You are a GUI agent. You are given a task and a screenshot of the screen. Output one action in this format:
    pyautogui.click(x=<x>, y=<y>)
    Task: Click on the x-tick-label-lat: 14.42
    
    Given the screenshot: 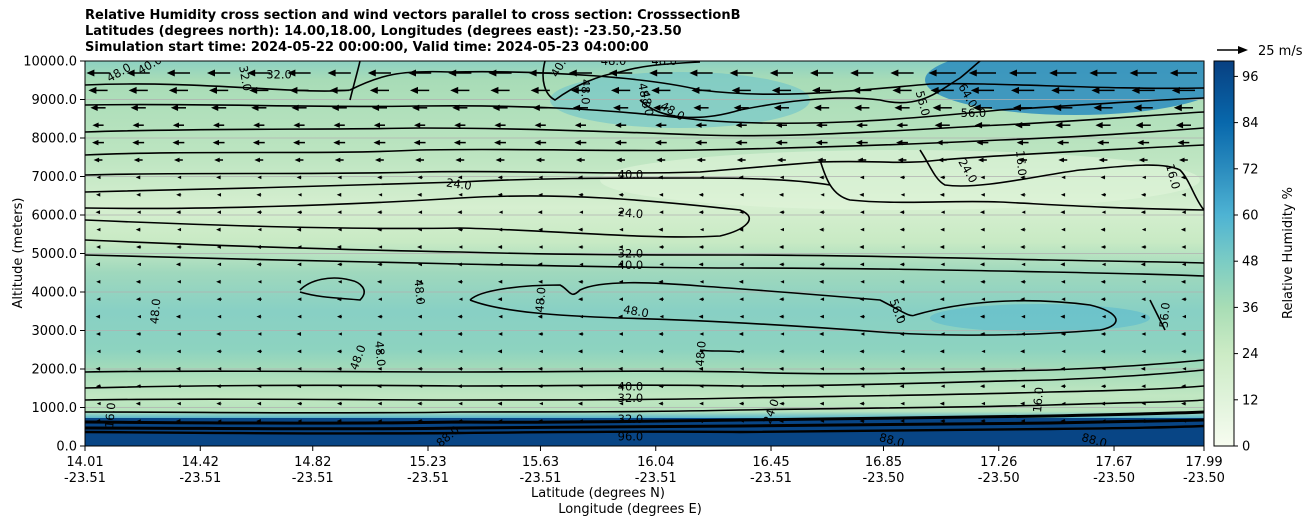 What is the action you would take?
    pyautogui.click(x=200, y=462)
    